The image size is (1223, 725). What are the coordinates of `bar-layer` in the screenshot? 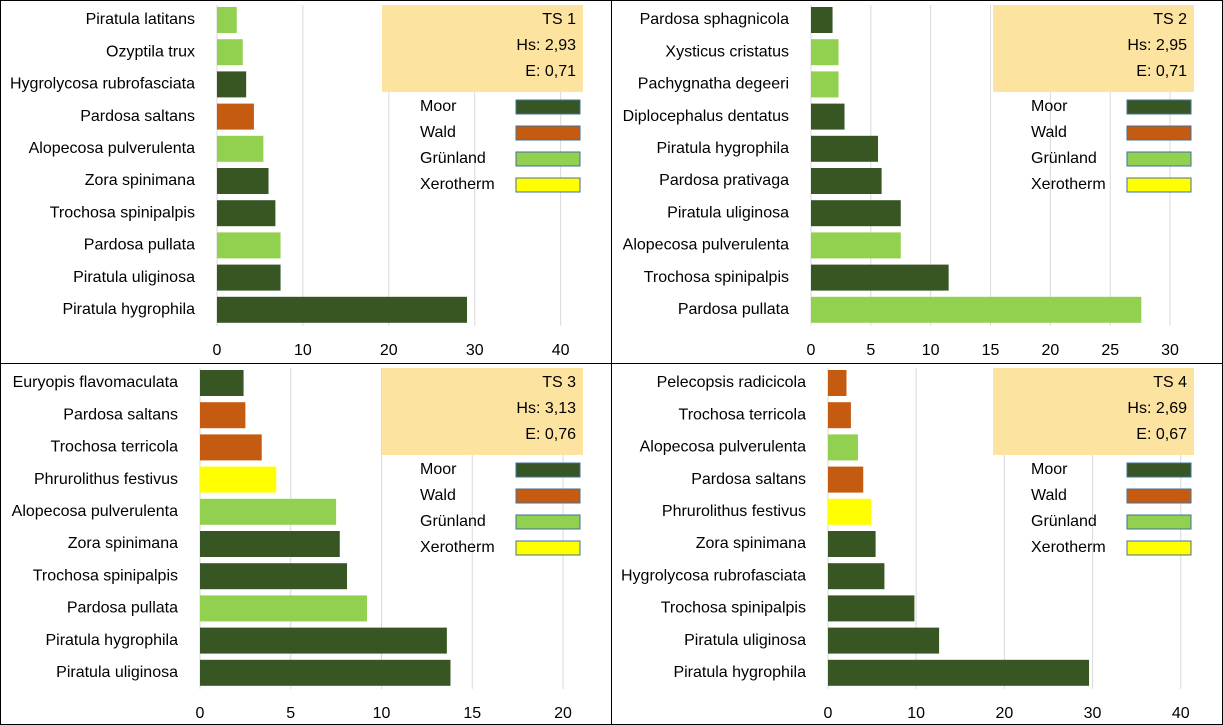 It's located at (342, 165).